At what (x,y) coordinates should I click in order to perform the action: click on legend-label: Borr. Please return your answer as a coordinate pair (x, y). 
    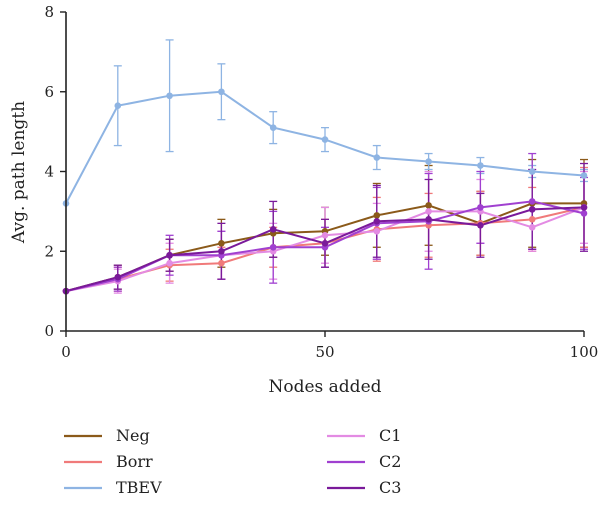
    Looking at the image, I should click on (134, 461).